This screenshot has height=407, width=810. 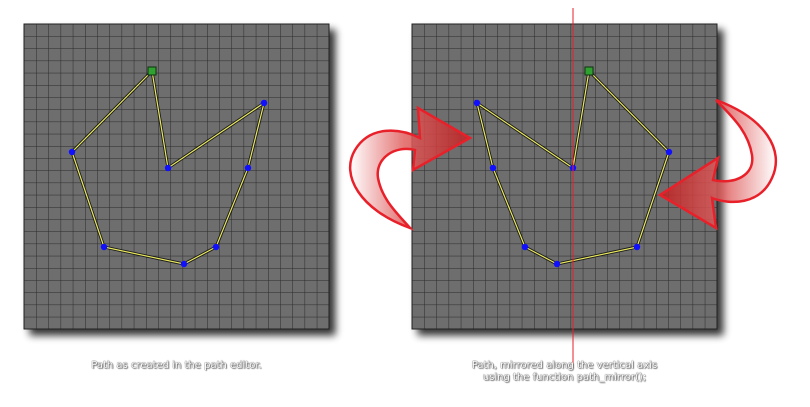 I want to click on right-caption-line1: Path, mirrored along the vertical axis, so click(x=564, y=365).